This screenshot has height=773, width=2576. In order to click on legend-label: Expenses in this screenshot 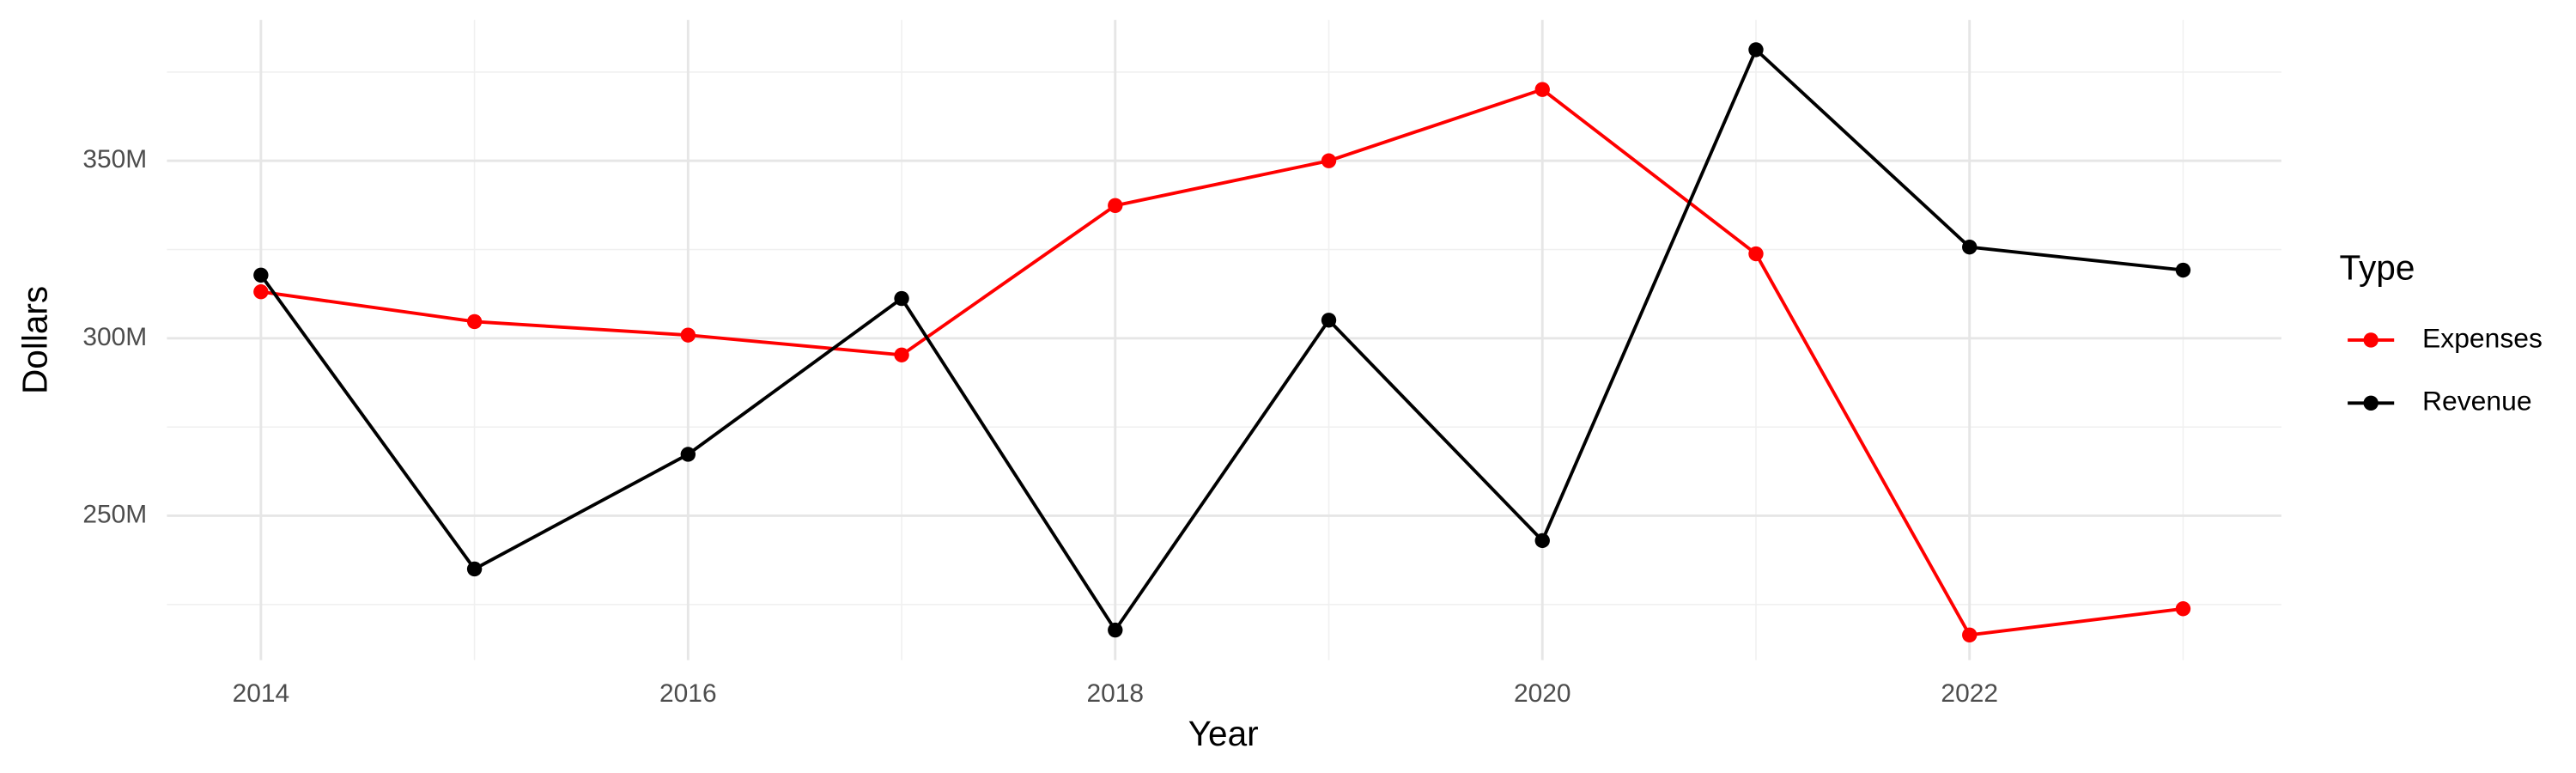, I will do `click(2482, 337)`.